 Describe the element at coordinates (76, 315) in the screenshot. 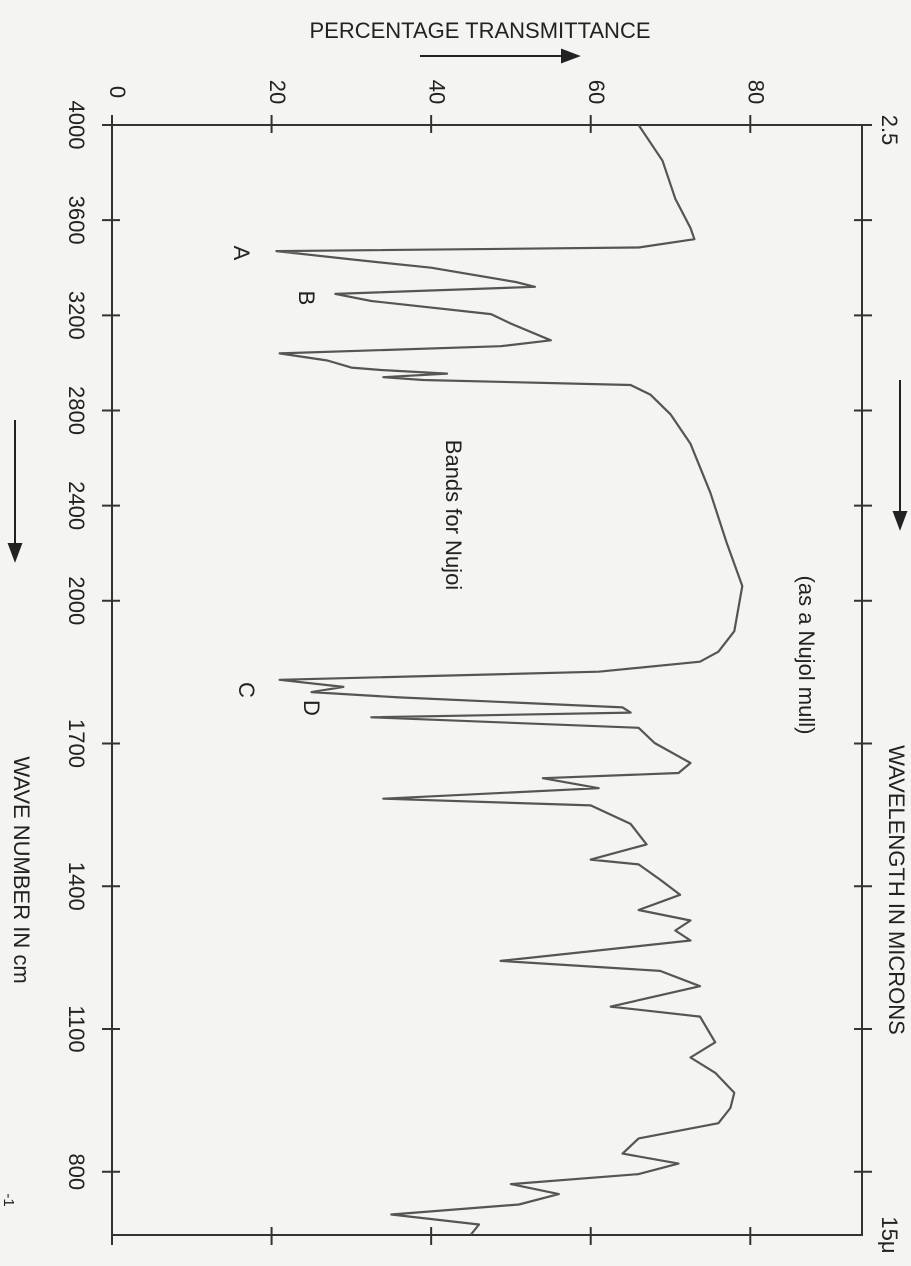

I see `x-tick-label: 3200` at that location.